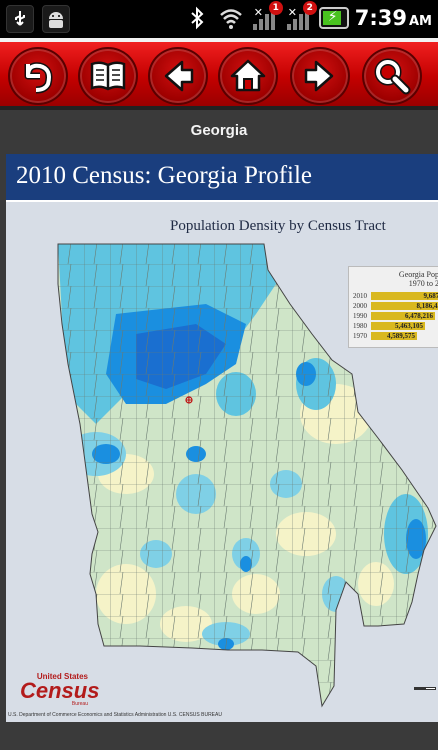 This screenshot has height=750, width=438. What do you see at coordinates (360, 295) in the screenshot?
I see `legend-year: 2010` at bounding box center [360, 295].